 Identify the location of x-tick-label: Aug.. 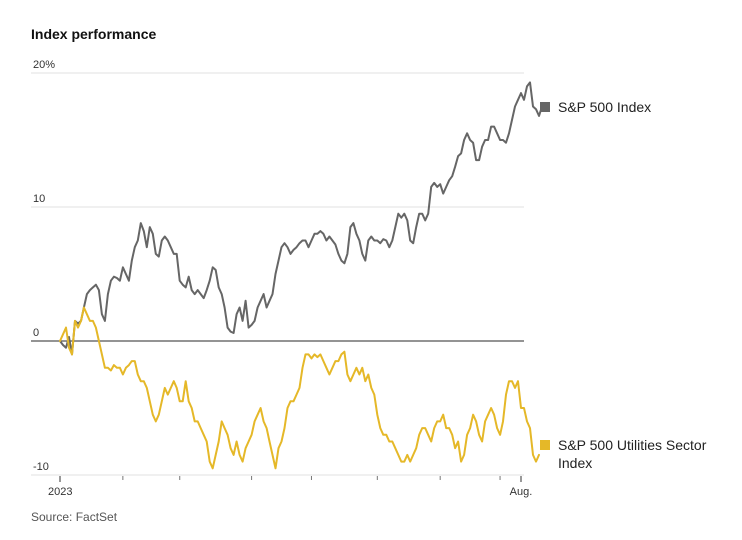
(521, 492).